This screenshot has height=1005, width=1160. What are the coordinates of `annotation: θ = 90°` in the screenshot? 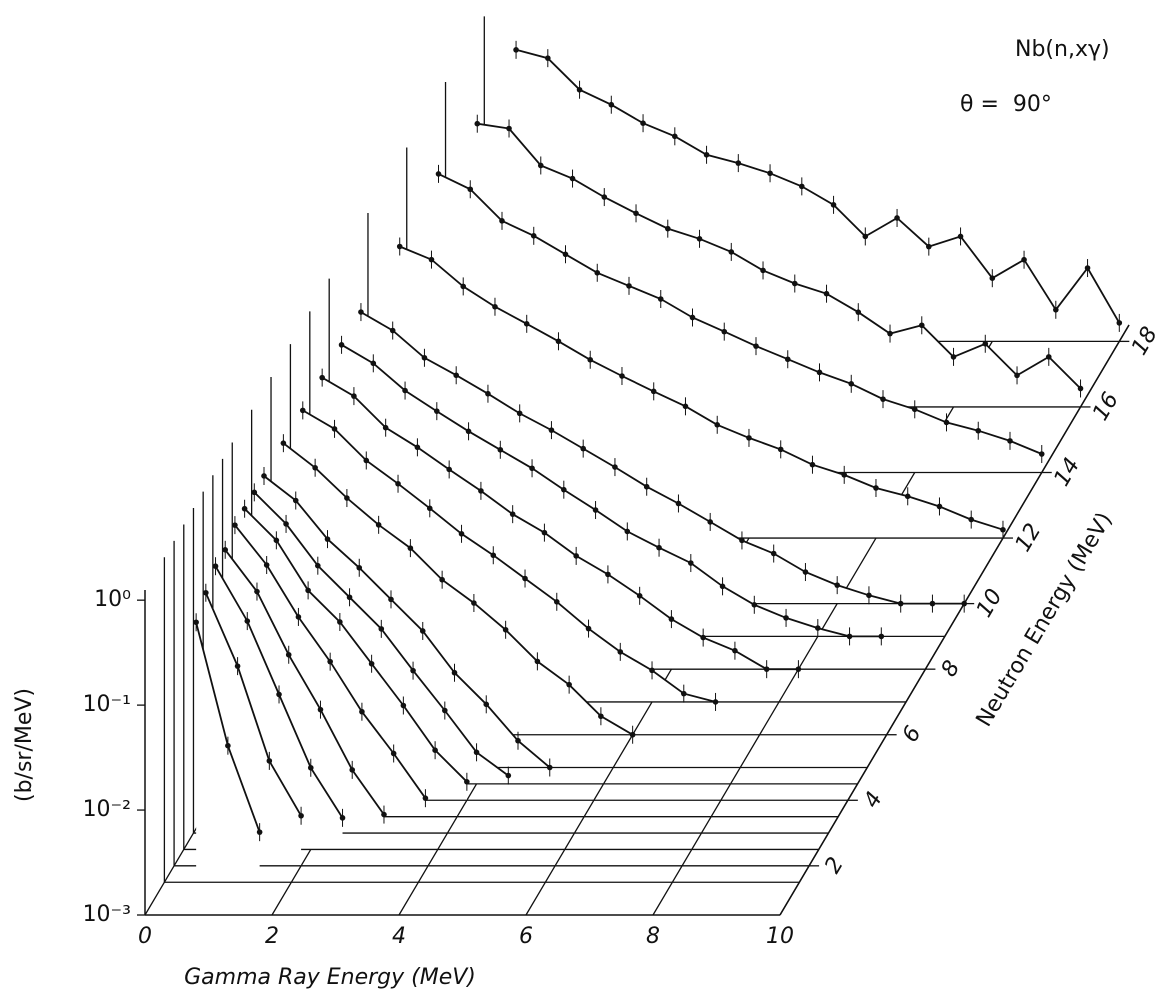 It's located at (1006, 104).